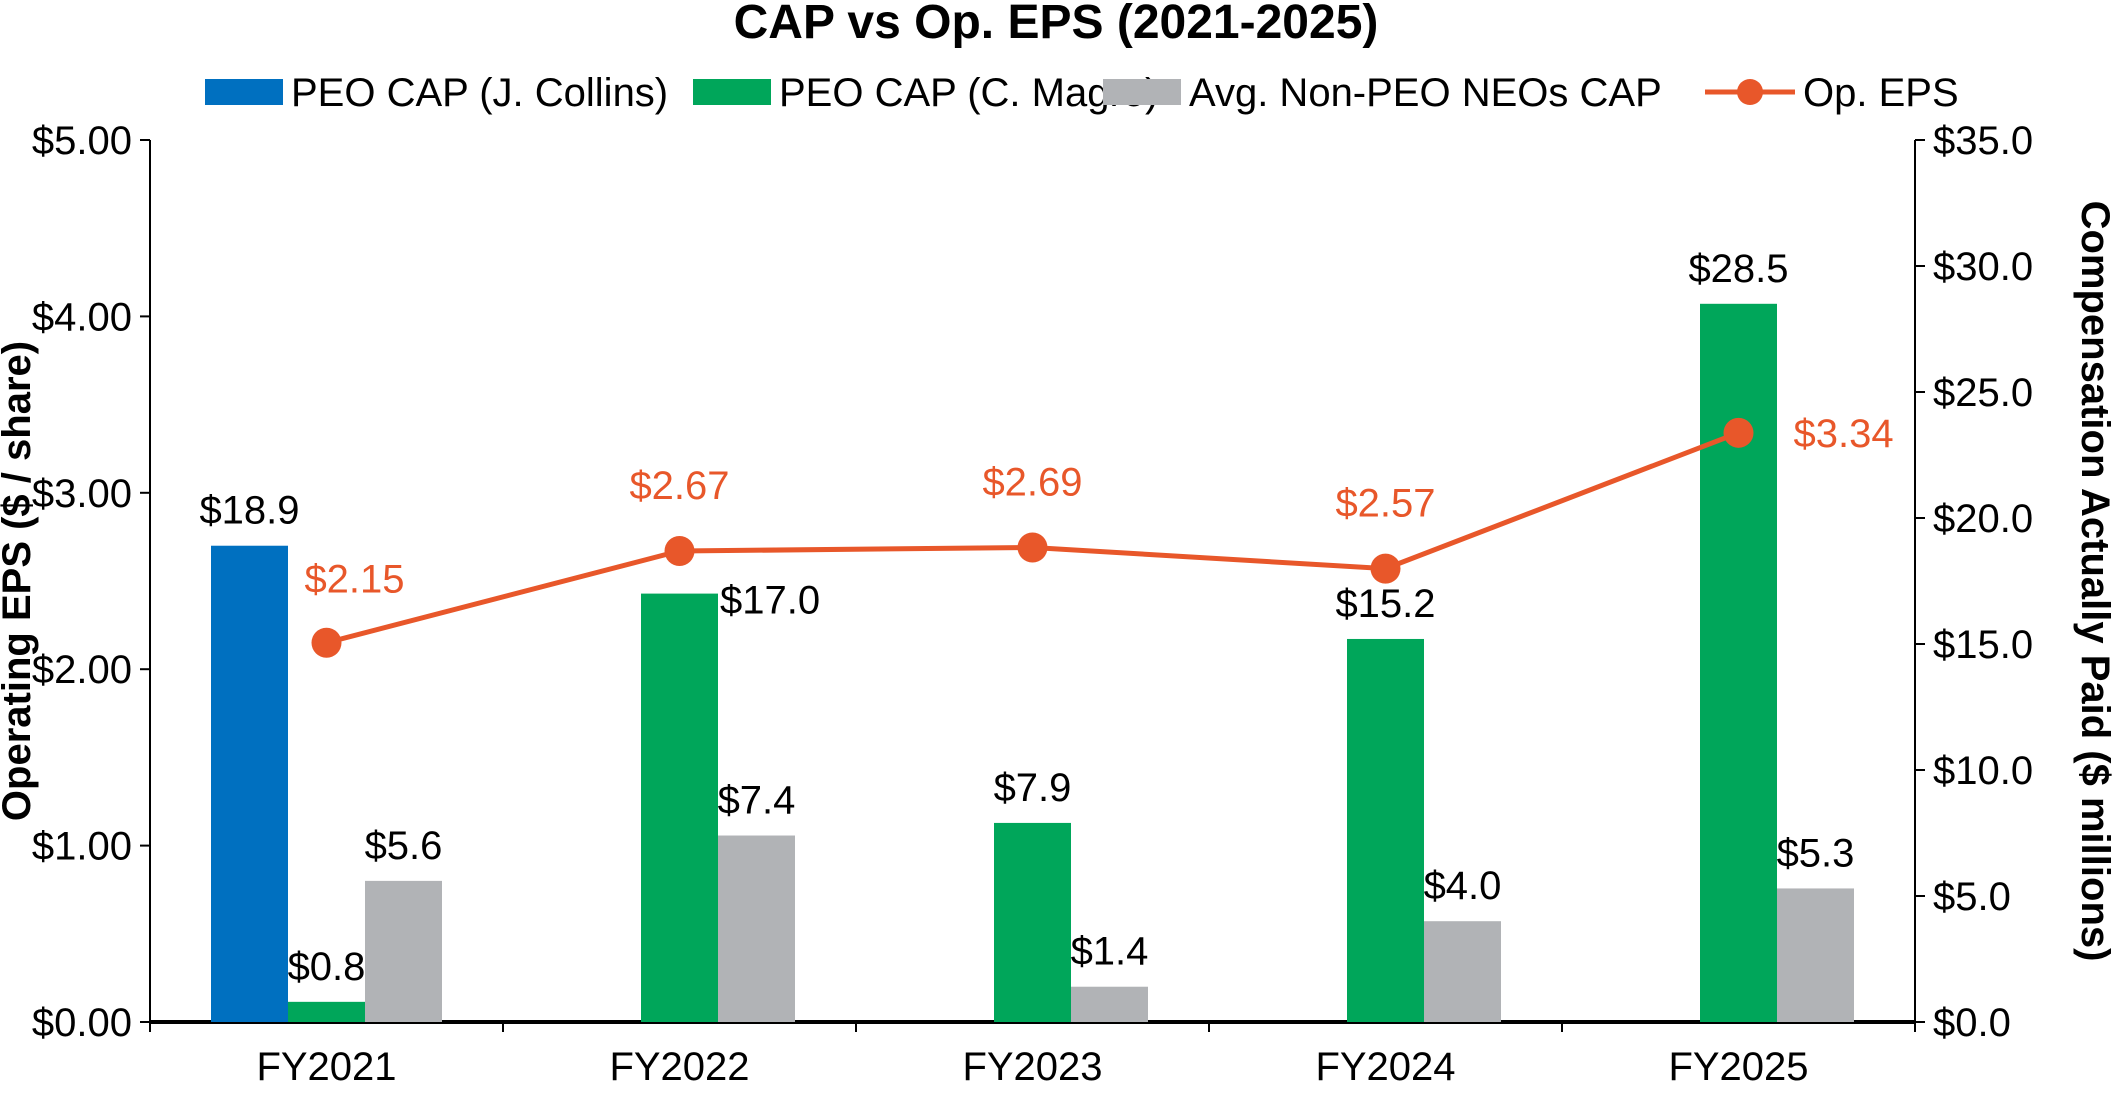 The height and width of the screenshot is (1095, 2112). What do you see at coordinates (1972, 1023) in the screenshot?
I see `right-tick-label: $0.0` at bounding box center [1972, 1023].